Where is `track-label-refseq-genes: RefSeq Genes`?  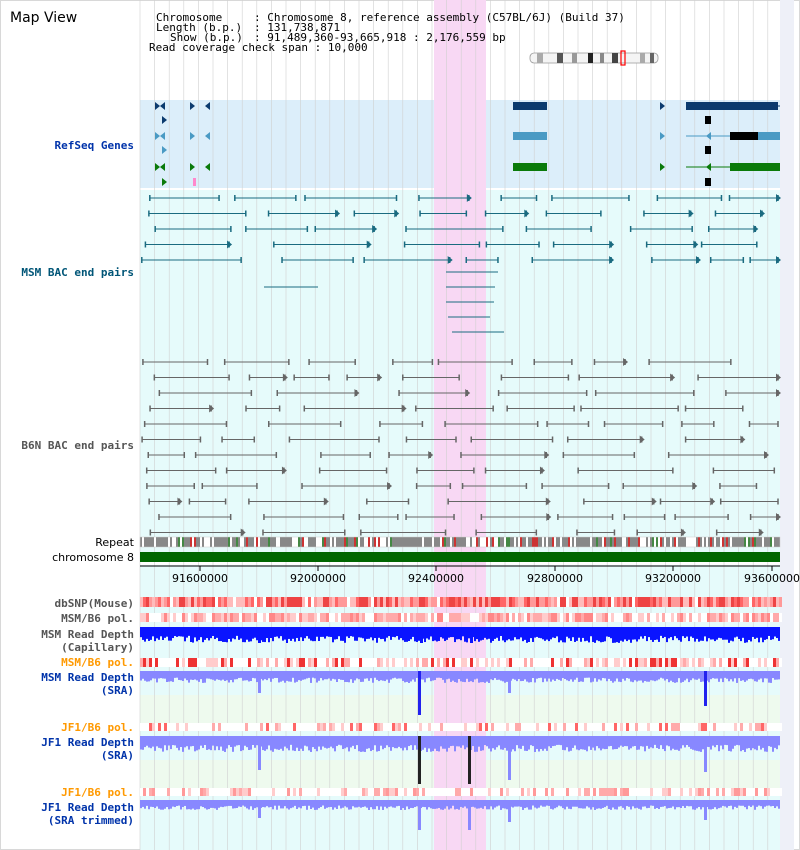
track-label-refseq-genes: RefSeq Genes is located at coordinates (94, 145).